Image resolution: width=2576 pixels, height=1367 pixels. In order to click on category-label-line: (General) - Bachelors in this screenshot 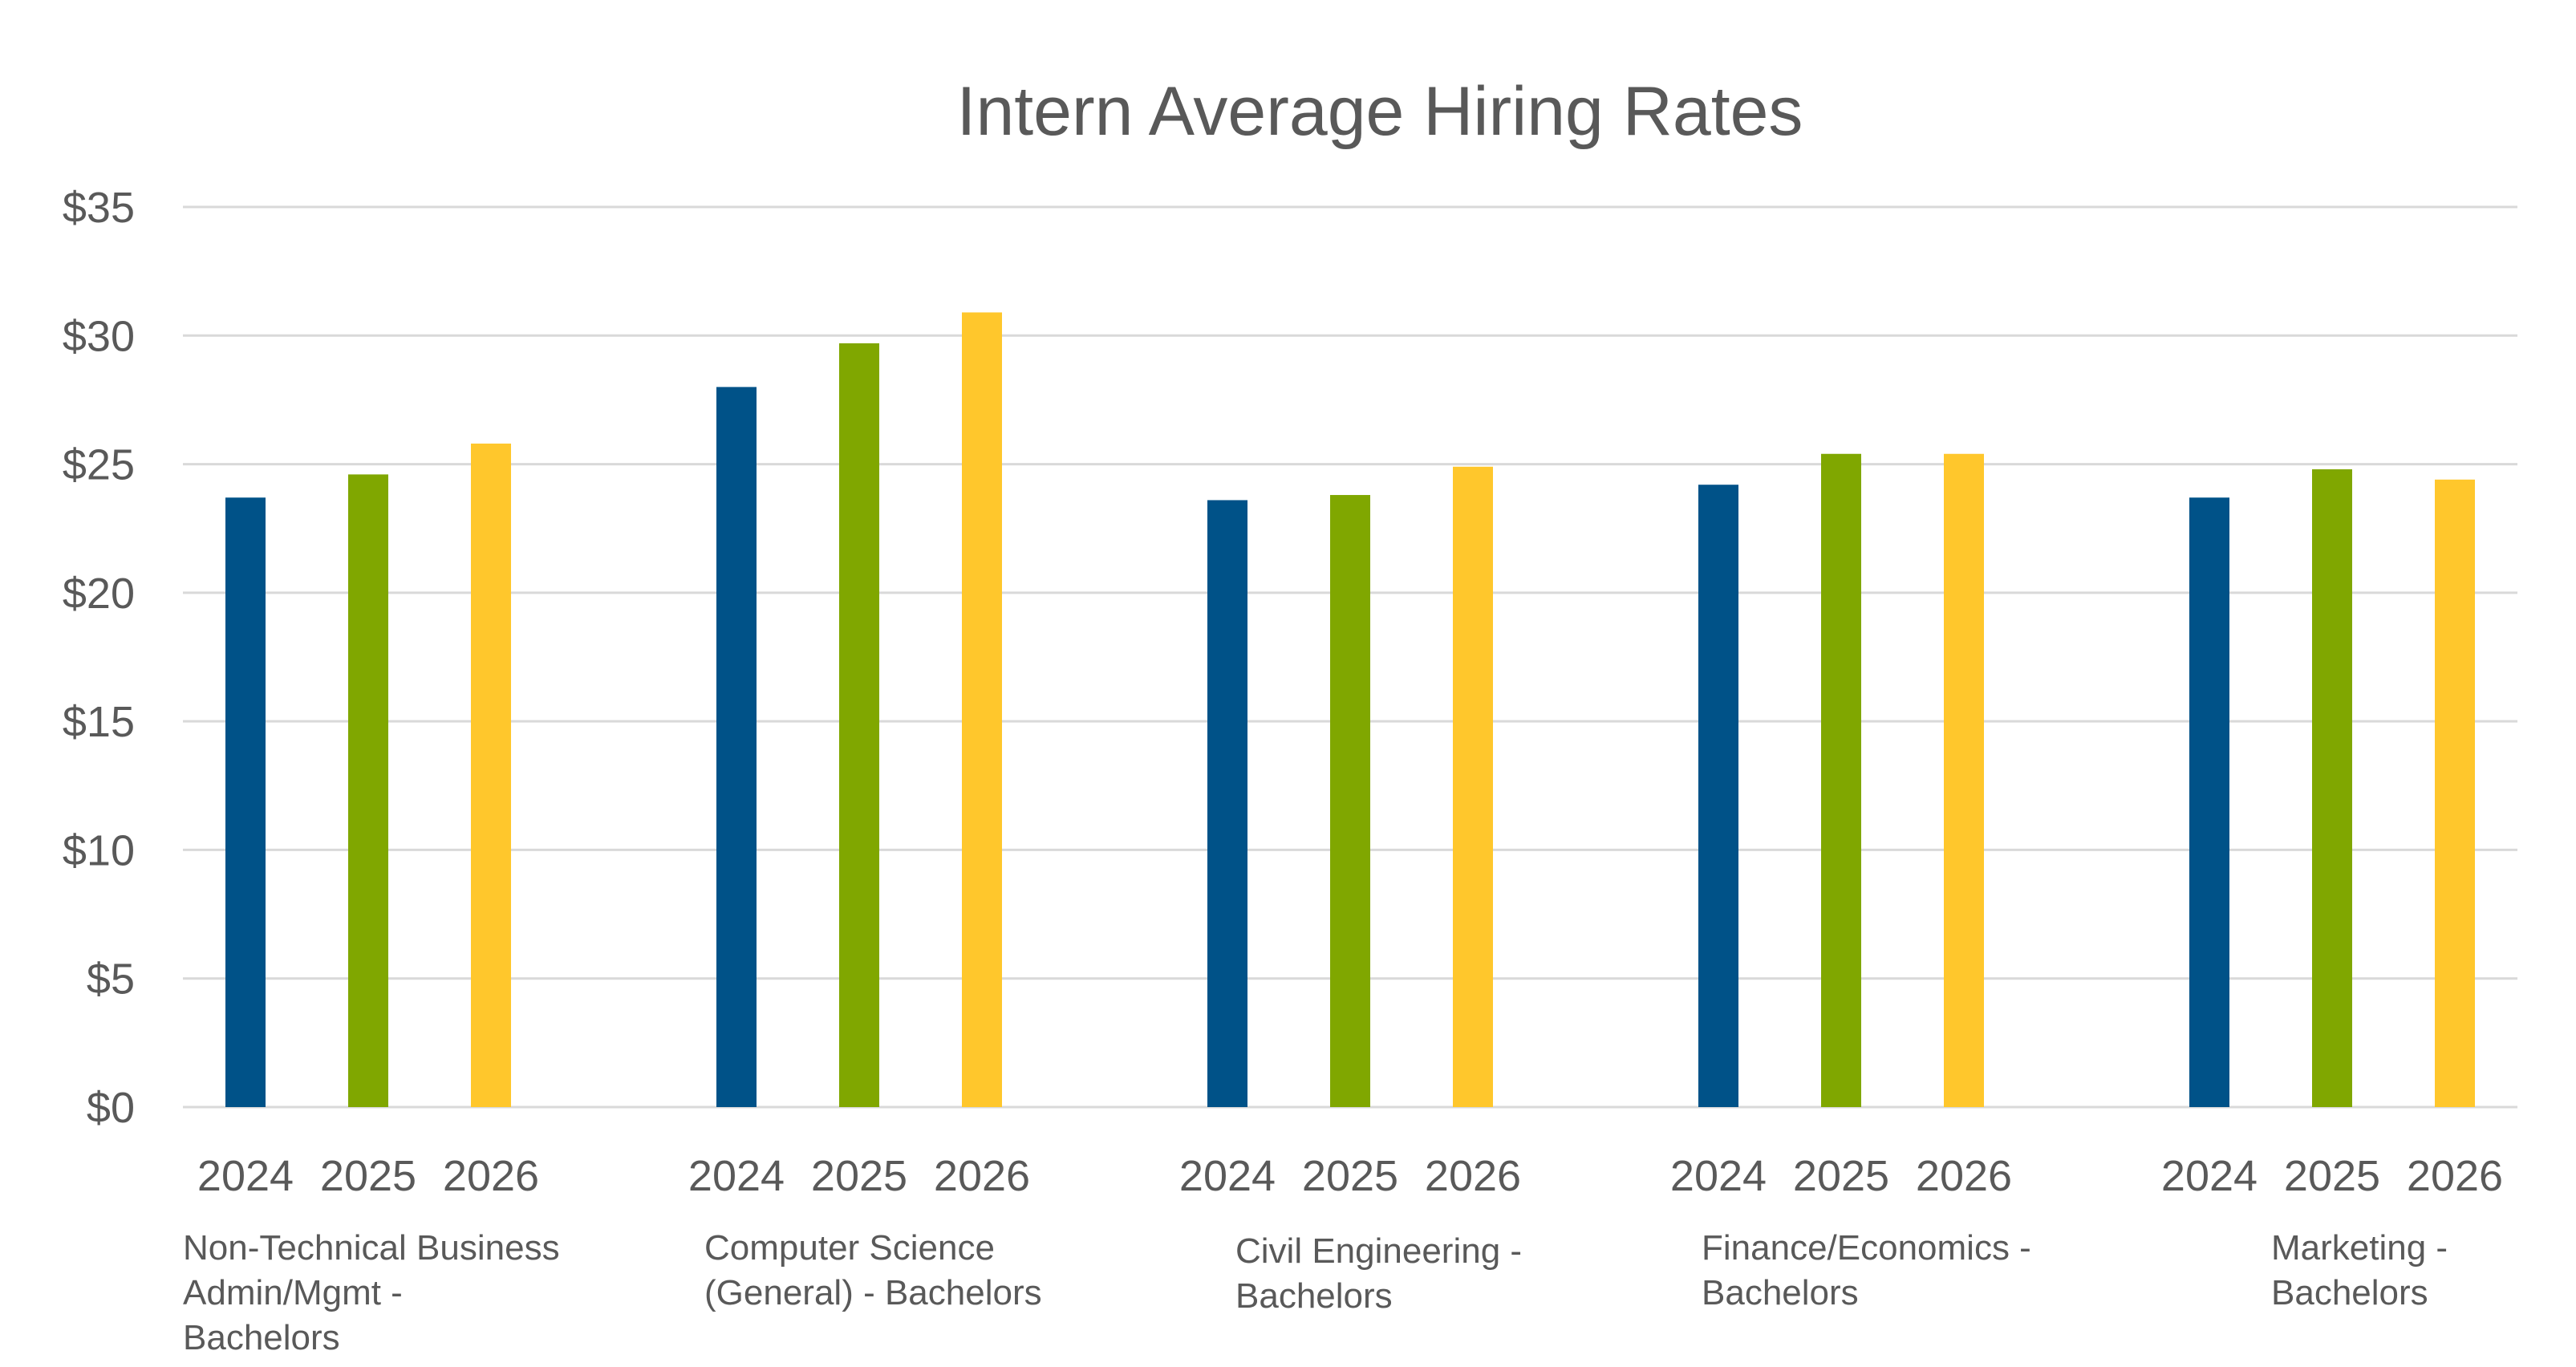, I will do `click(873, 1292)`.